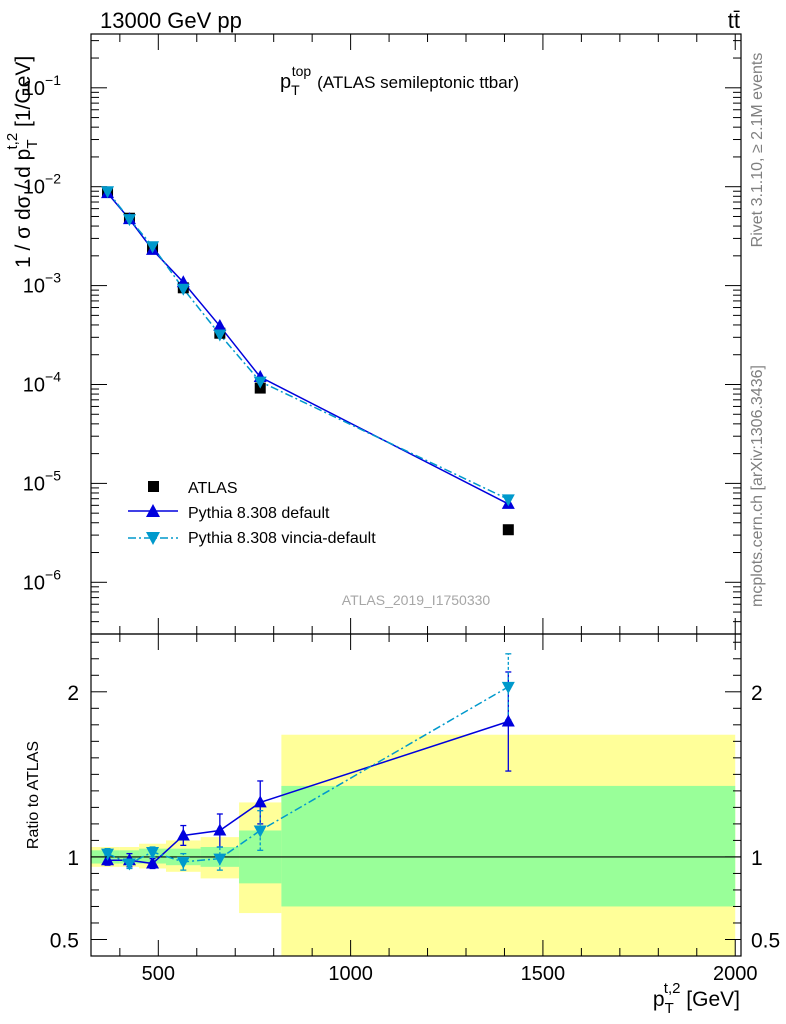 This screenshot has height=1024, width=786. I want to click on y-tick-label: 10⁻⁴, so click(42, 382).